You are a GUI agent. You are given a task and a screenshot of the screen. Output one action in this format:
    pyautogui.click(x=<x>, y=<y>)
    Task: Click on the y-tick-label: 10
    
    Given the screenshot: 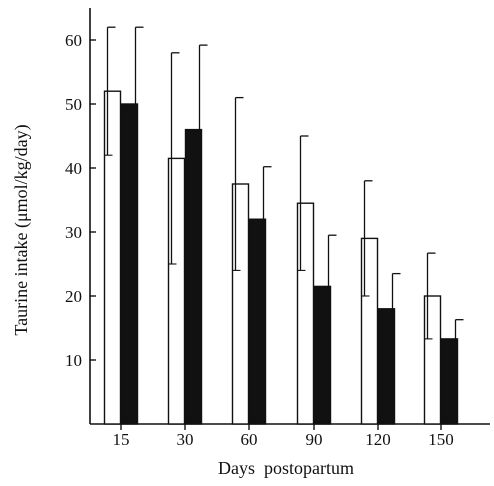 What is the action you would take?
    pyautogui.click(x=73, y=360)
    